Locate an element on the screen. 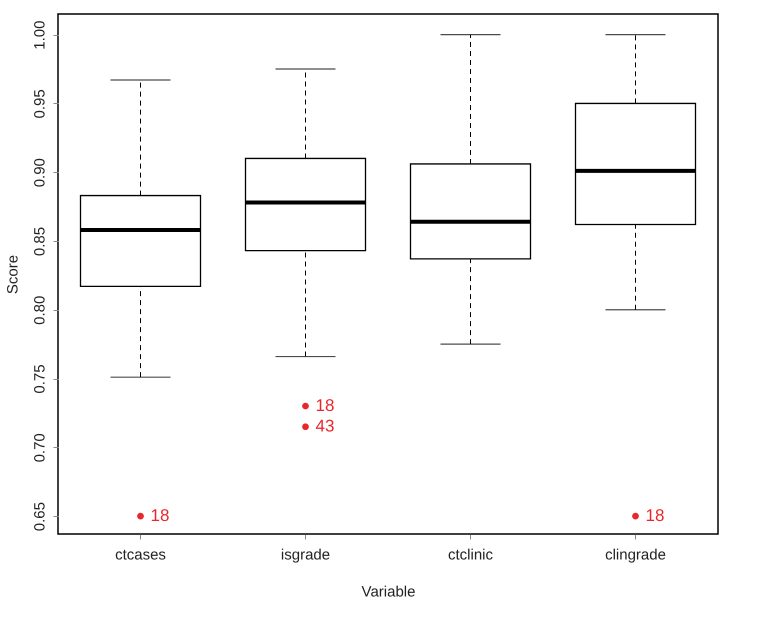 The image size is (772, 637). y-tick-label: 0.90 is located at coordinates (40, 173).